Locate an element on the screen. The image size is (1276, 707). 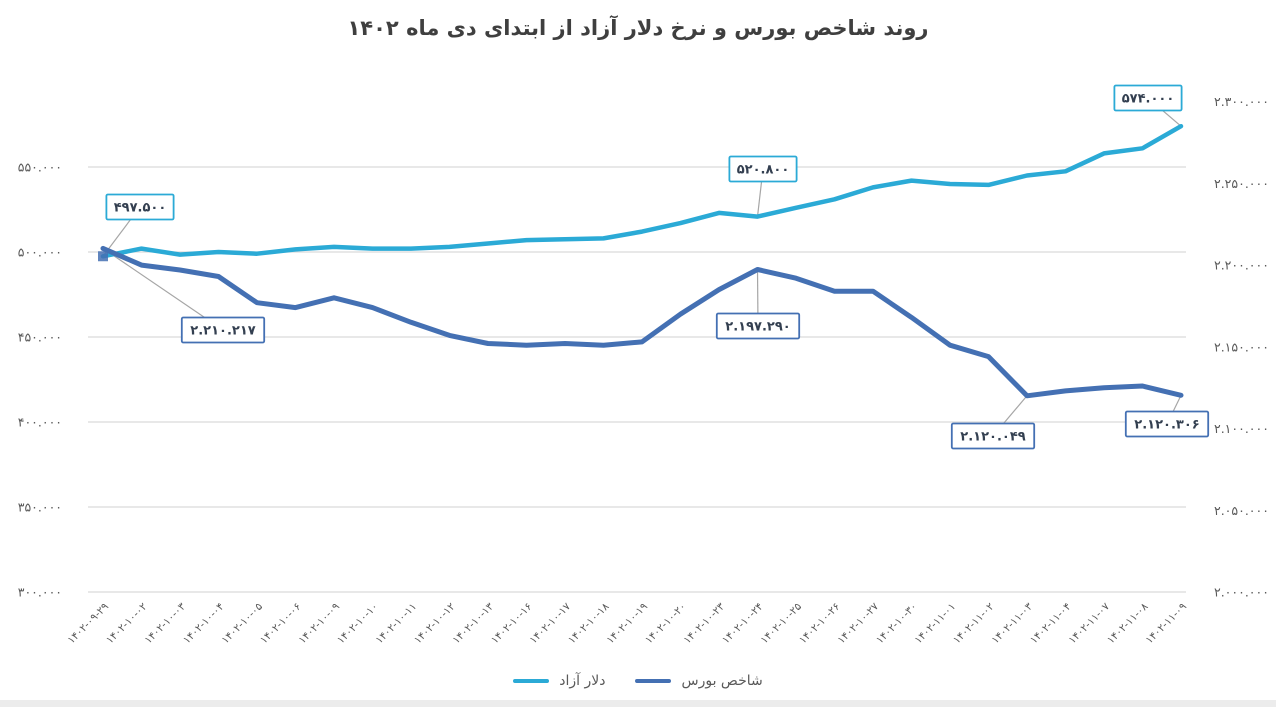
callout-dollar-17: ۵۲۰.۸۰۰ is located at coordinates (763, 169).